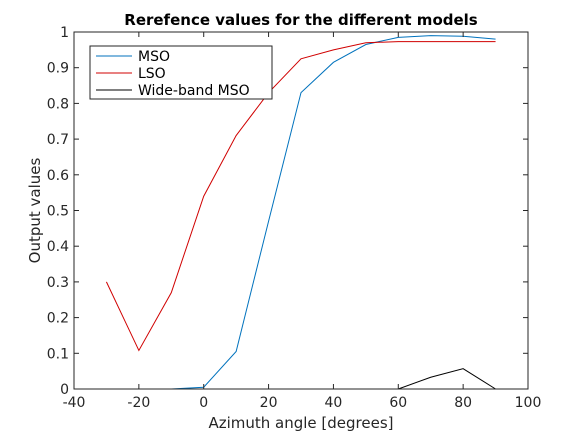  Describe the element at coordinates (58, 140) in the screenshot. I see `y-tick-label: 0.7` at that location.